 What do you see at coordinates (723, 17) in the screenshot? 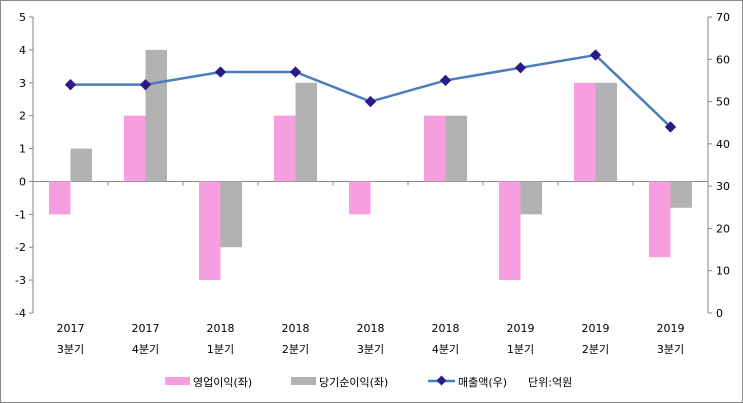
I see `right-tick-label: 70` at bounding box center [723, 17].